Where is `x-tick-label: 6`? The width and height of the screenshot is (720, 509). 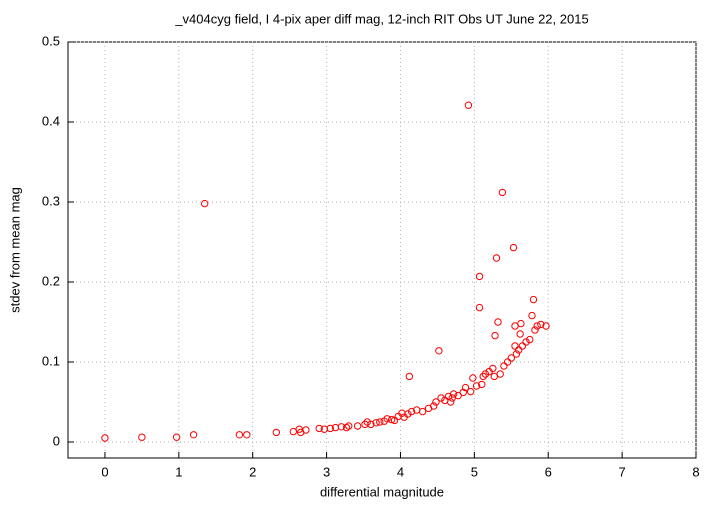 x-tick-label: 6 is located at coordinates (548, 471).